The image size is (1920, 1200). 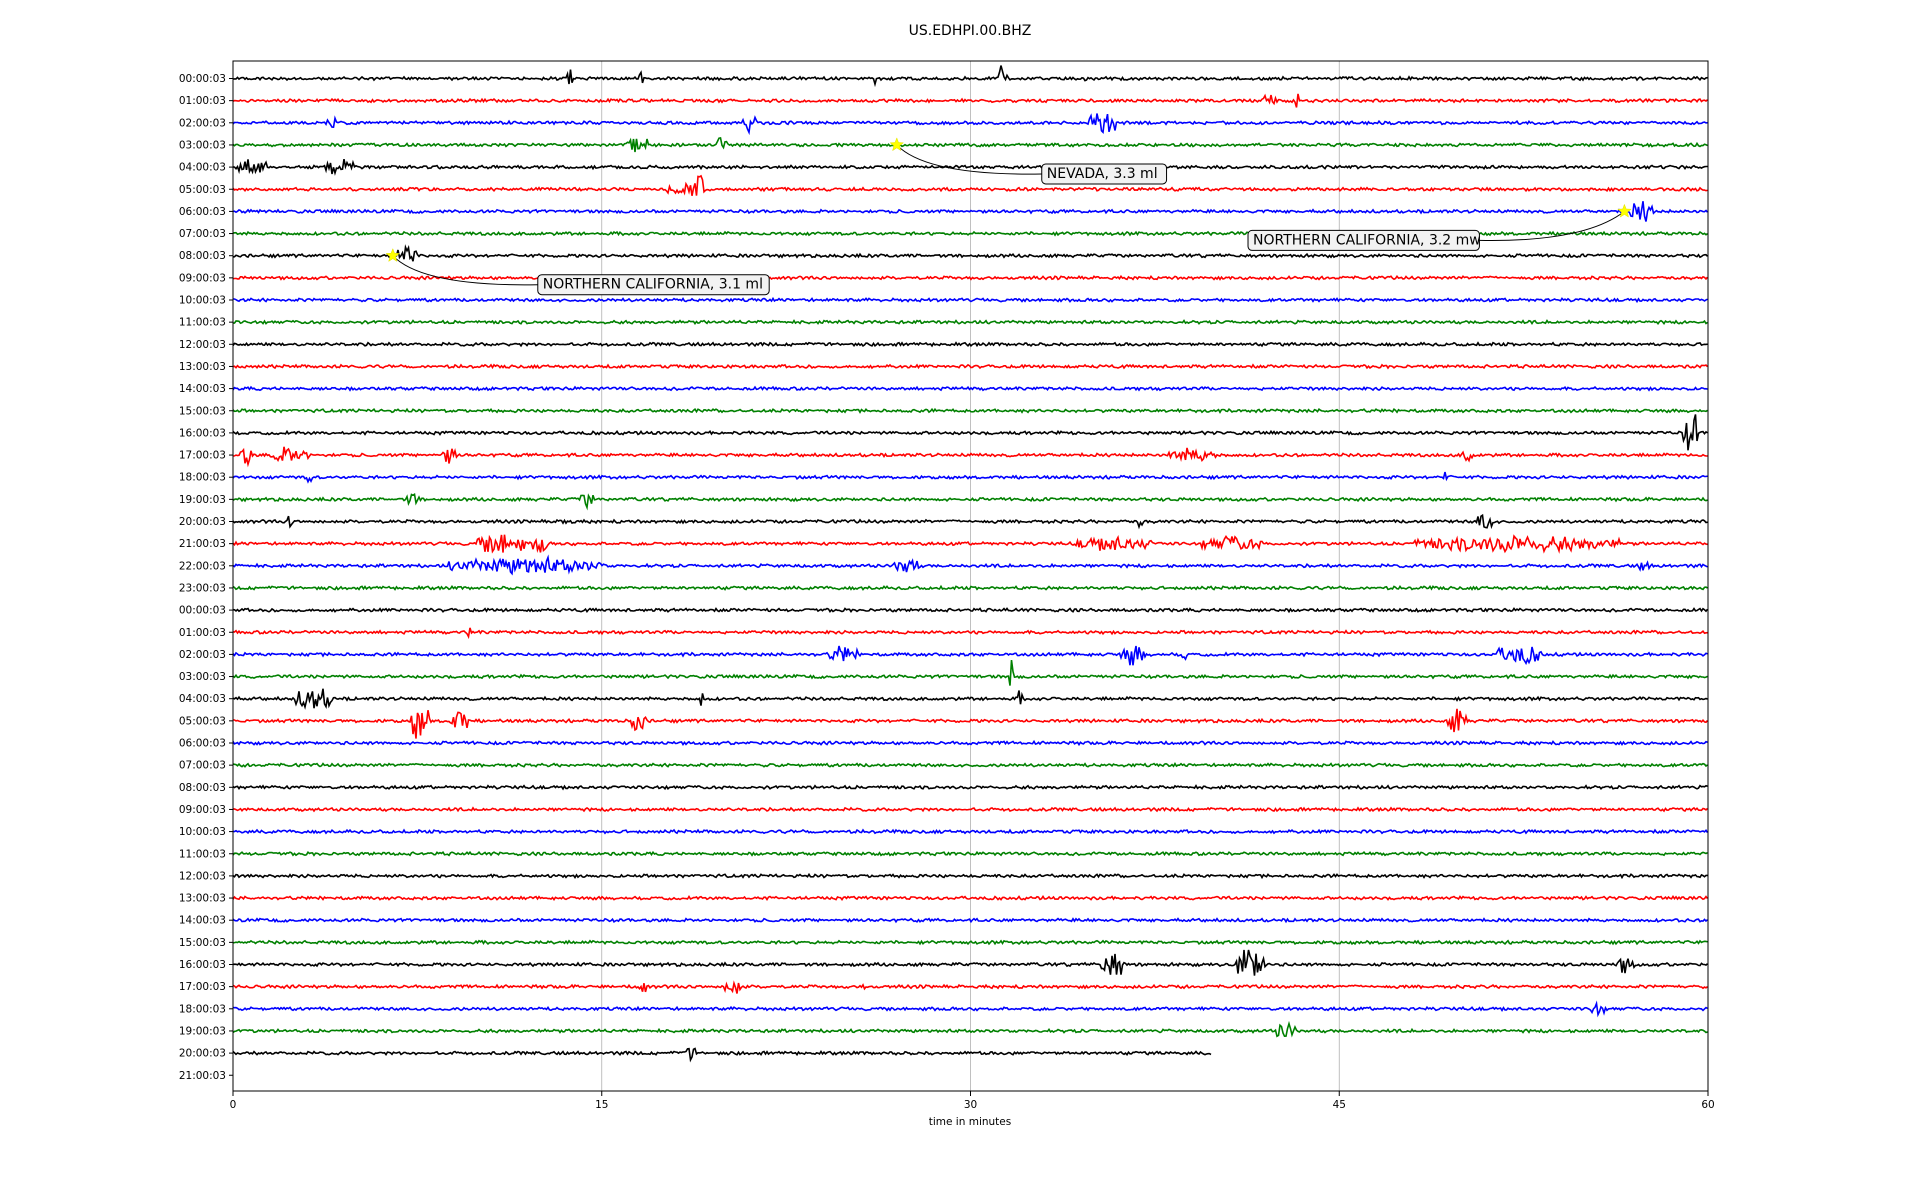 What do you see at coordinates (970, 1105) in the screenshot?
I see `x-tick-label: 30` at bounding box center [970, 1105].